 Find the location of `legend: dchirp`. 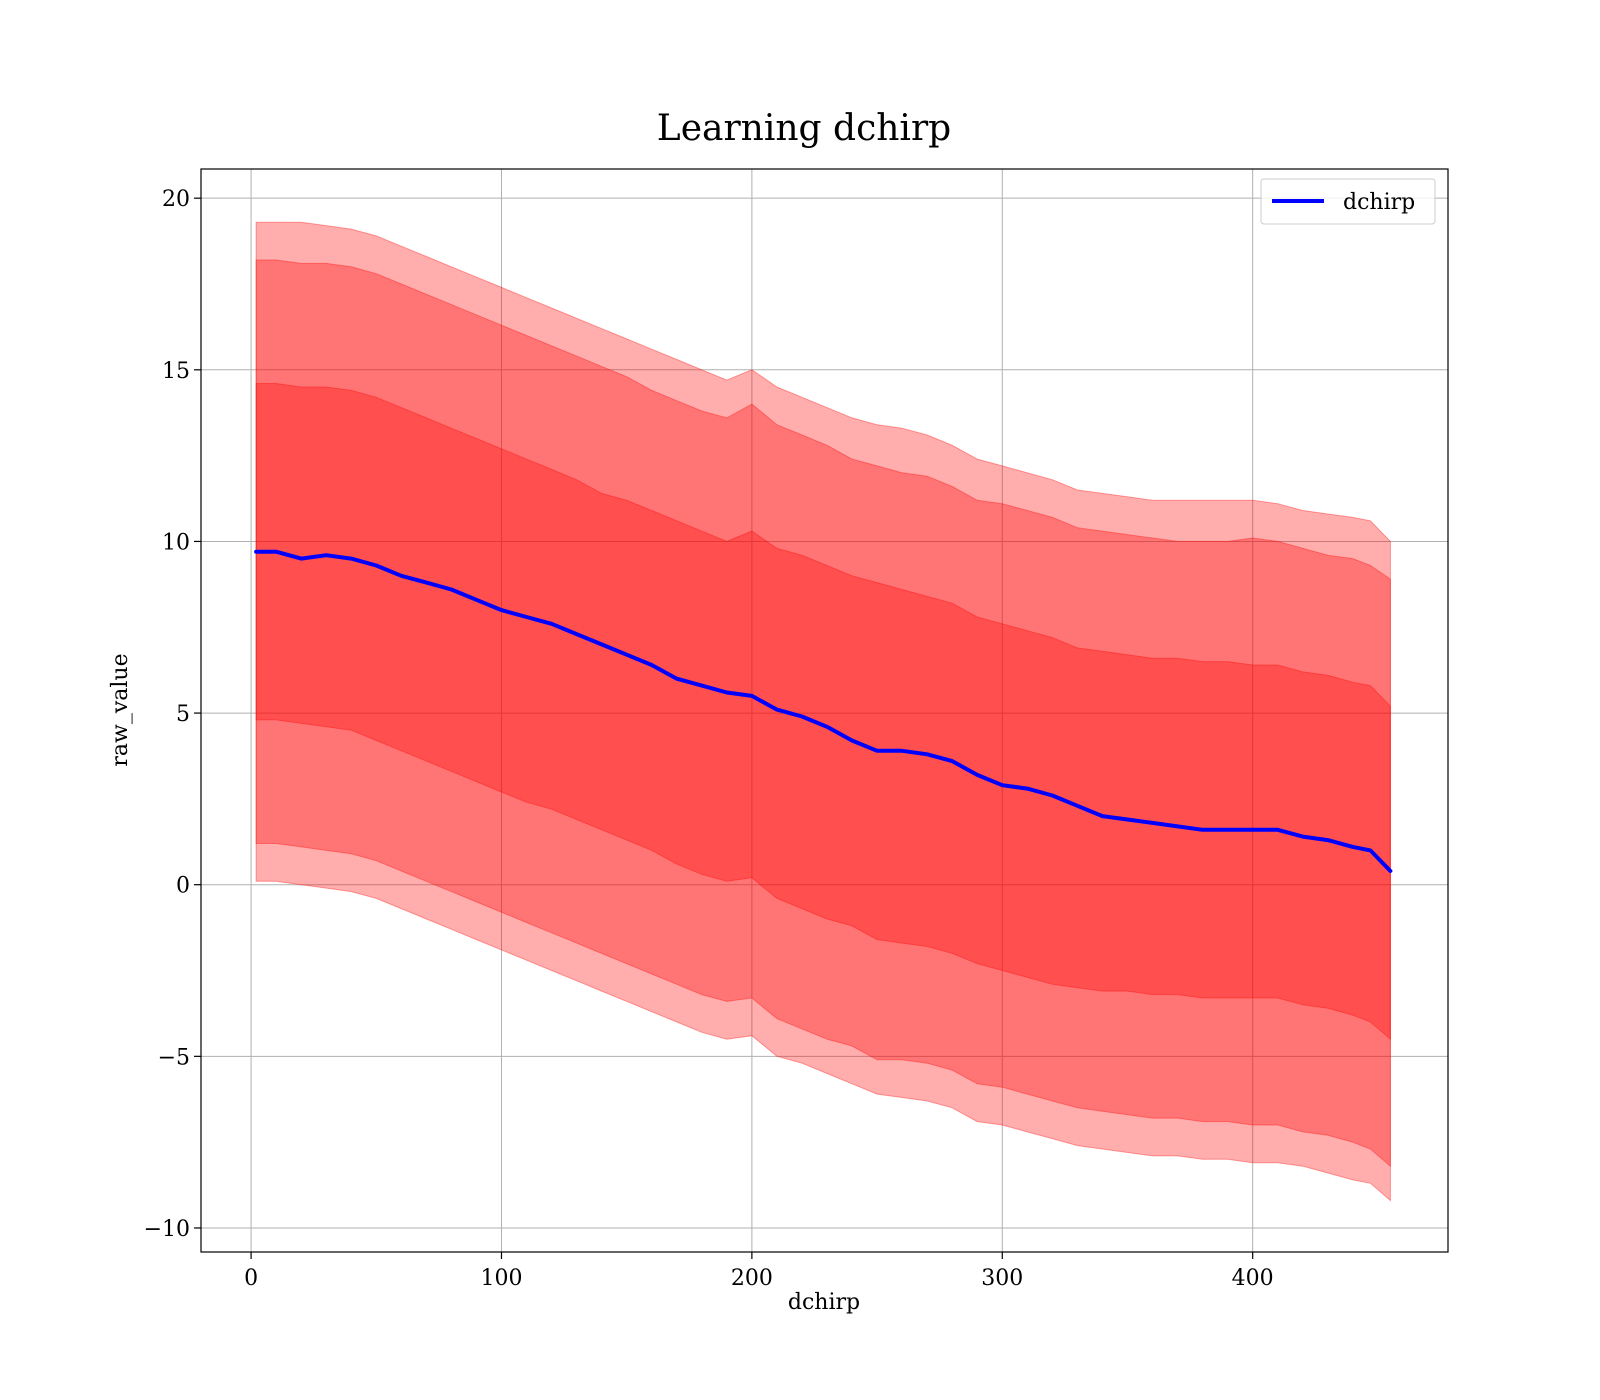

legend: dchirp is located at coordinates (1348, 201).